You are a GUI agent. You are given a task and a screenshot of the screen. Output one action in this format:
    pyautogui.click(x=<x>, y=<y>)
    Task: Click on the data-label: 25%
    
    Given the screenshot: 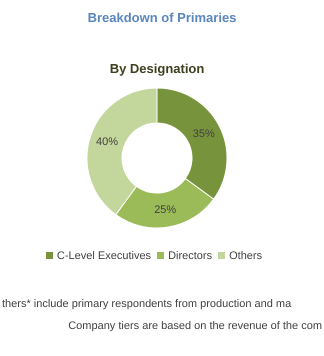 What is the action you would take?
    pyautogui.click(x=165, y=210)
    